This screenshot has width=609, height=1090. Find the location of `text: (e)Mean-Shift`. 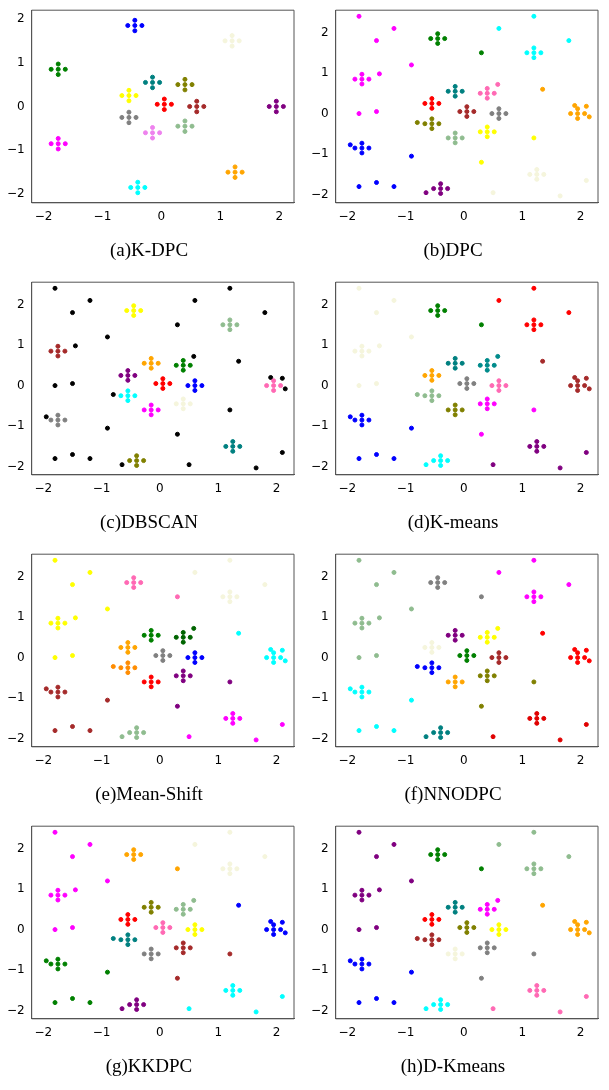

text: (e)Mean-Shift is located at coordinates (149, 793).